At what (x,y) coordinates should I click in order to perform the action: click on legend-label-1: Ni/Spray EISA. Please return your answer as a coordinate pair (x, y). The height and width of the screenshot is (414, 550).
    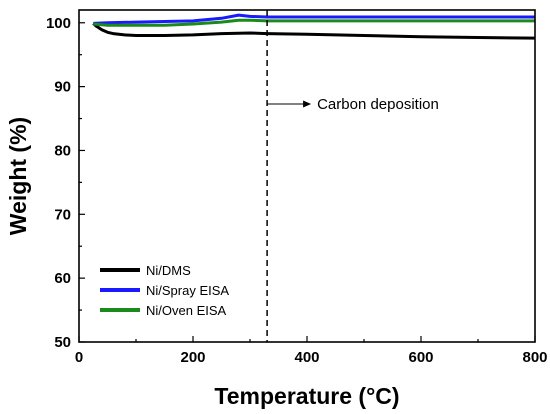
    Looking at the image, I should click on (187, 290).